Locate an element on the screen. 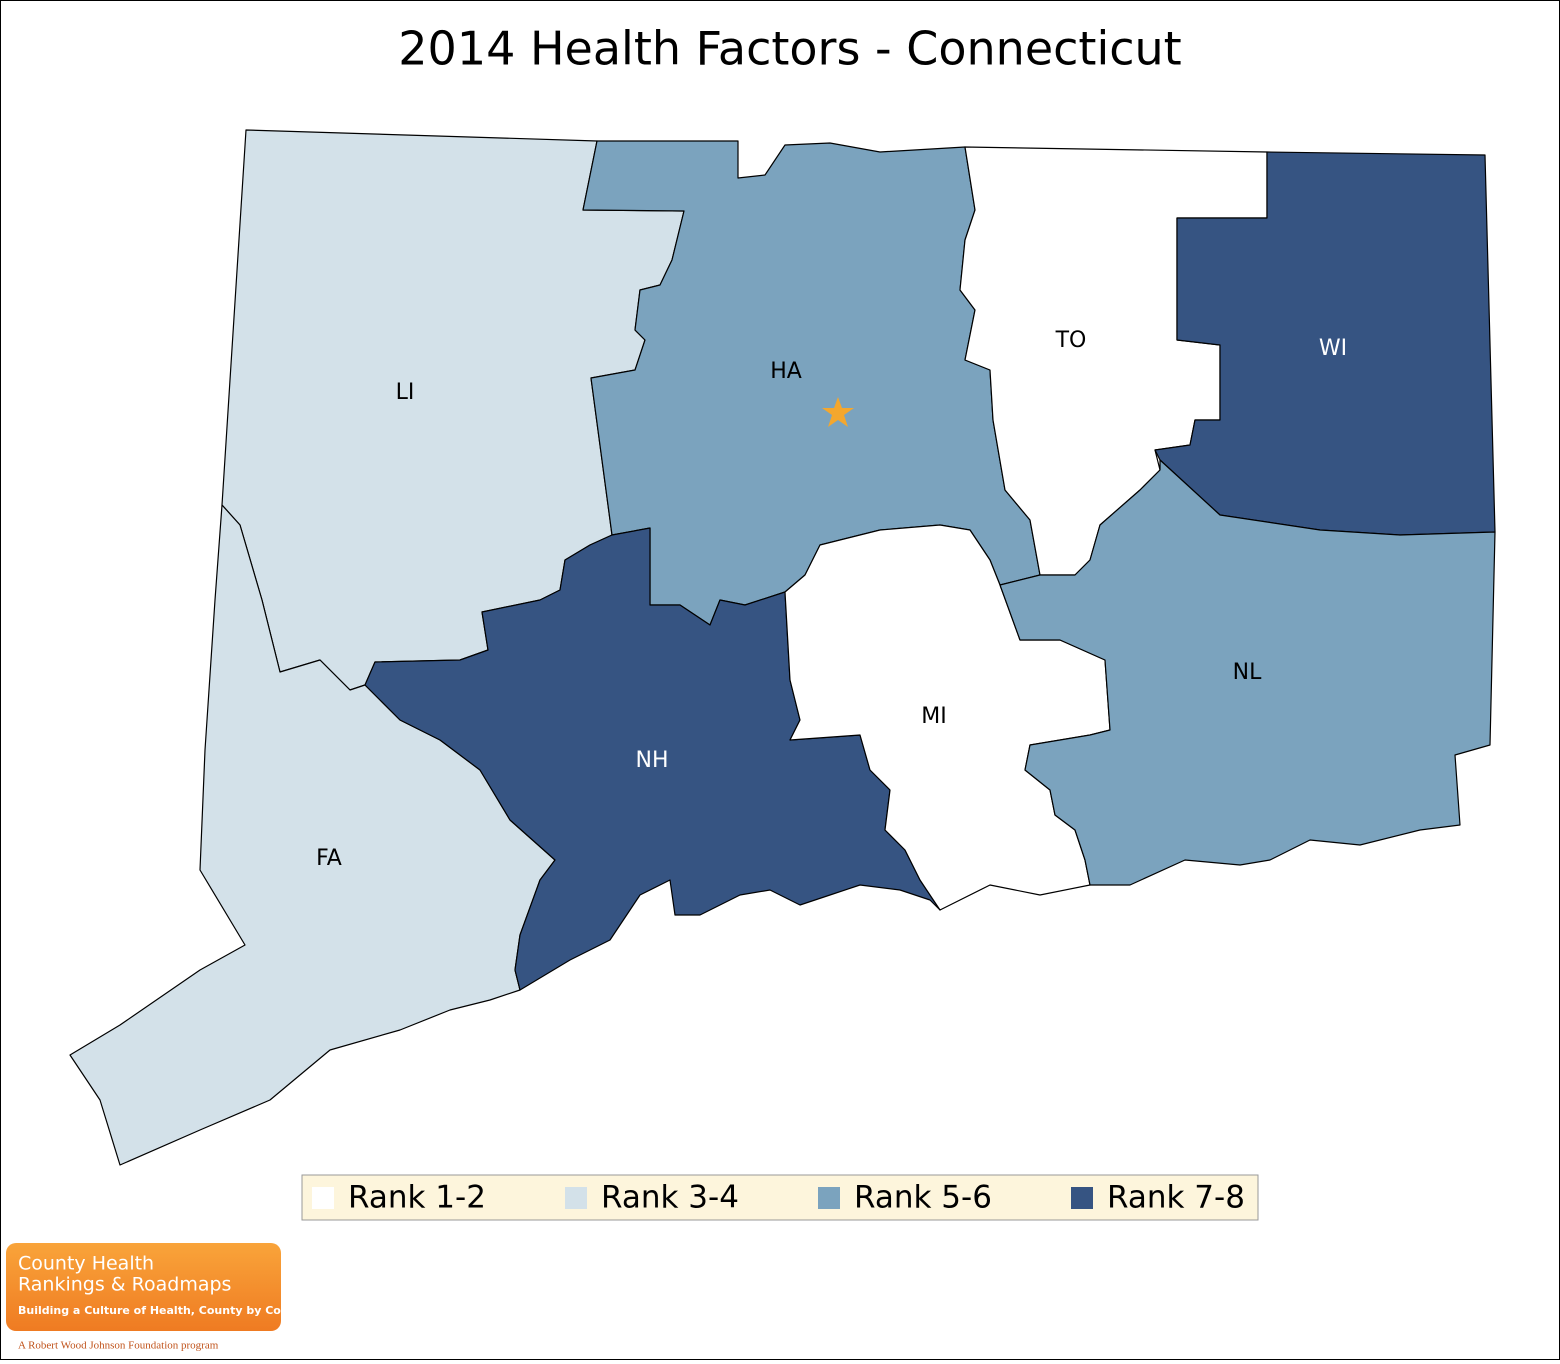 The width and height of the screenshot is (1560, 1364). county-nl is located at coordinates (1247, 672).